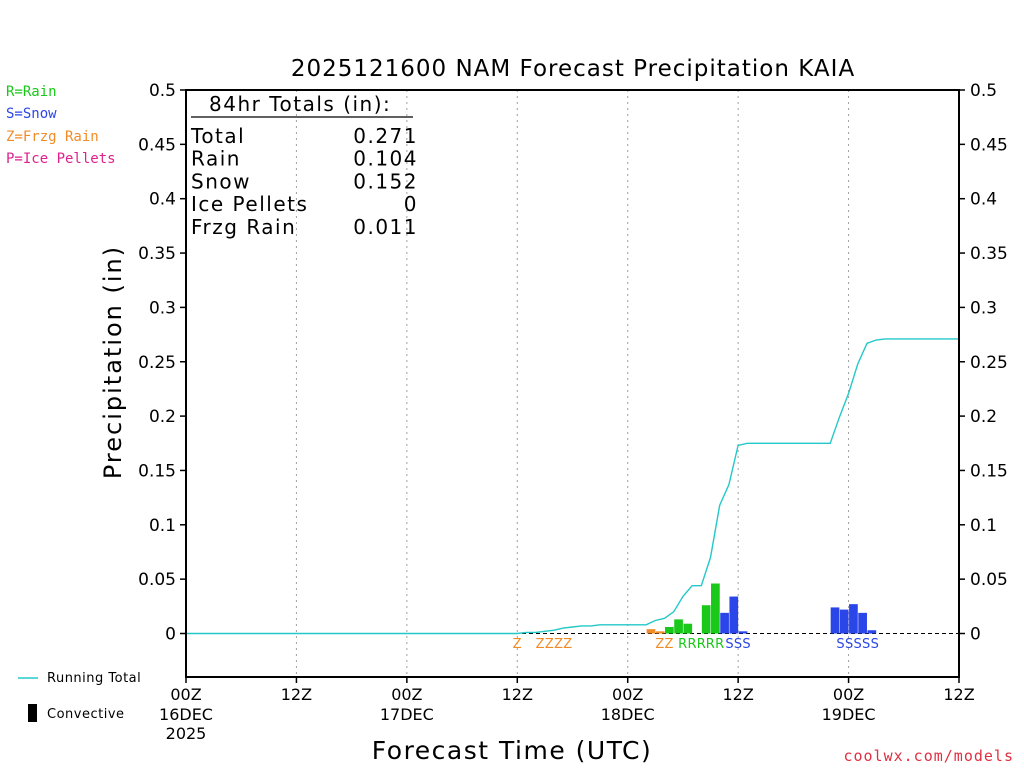 Image resolution: width=1024 pixels, height=768 pixels. I want to click on y-tick-label-left: 0.2, so click(162, 417).